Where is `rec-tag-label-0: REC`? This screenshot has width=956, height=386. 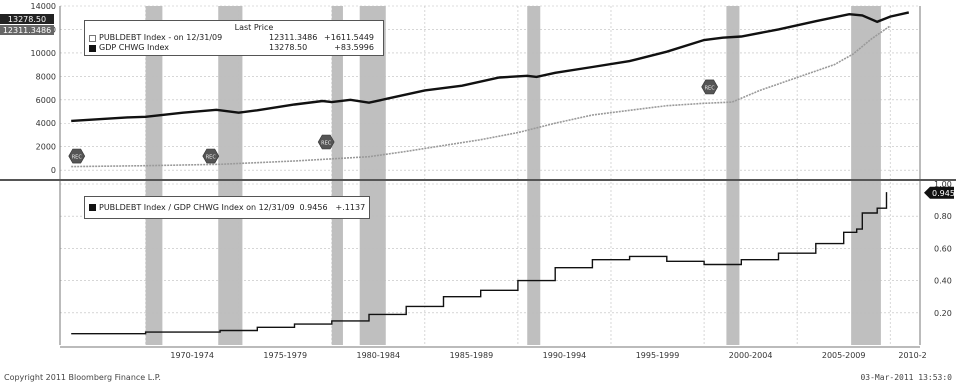
rec-tag-label-0: REC is located at coordinates (77, 158).